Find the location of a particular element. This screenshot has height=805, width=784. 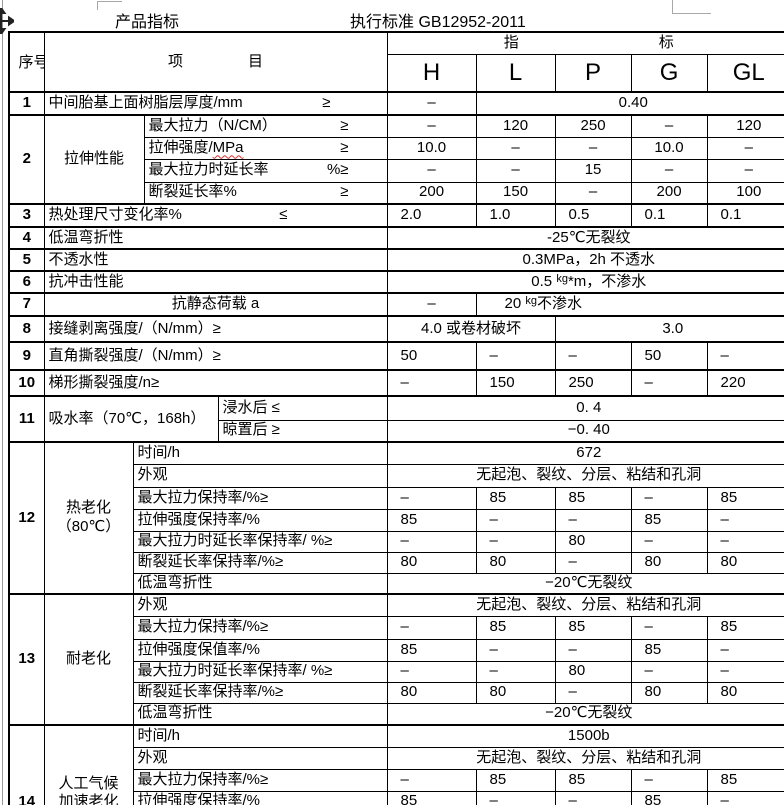

row-no: 14 is located at coordinates (26, 764).